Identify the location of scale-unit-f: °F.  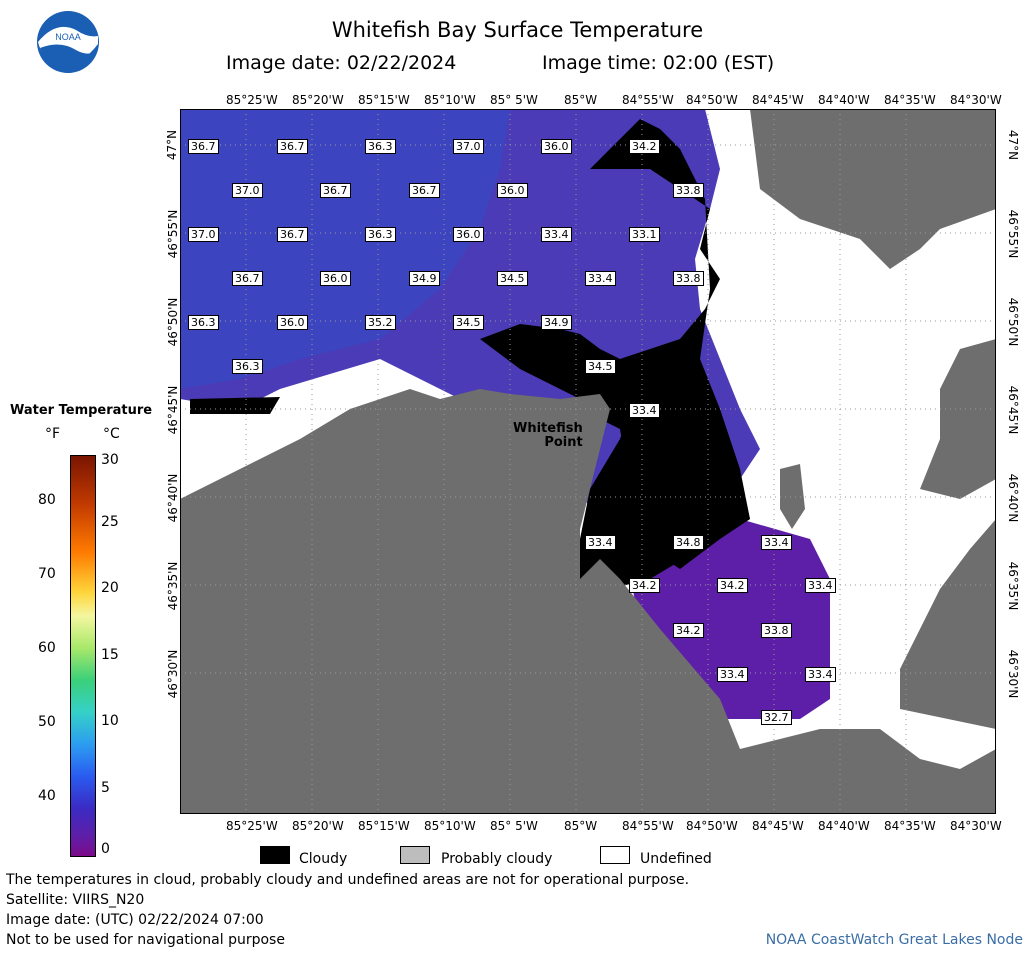
(53, 434).